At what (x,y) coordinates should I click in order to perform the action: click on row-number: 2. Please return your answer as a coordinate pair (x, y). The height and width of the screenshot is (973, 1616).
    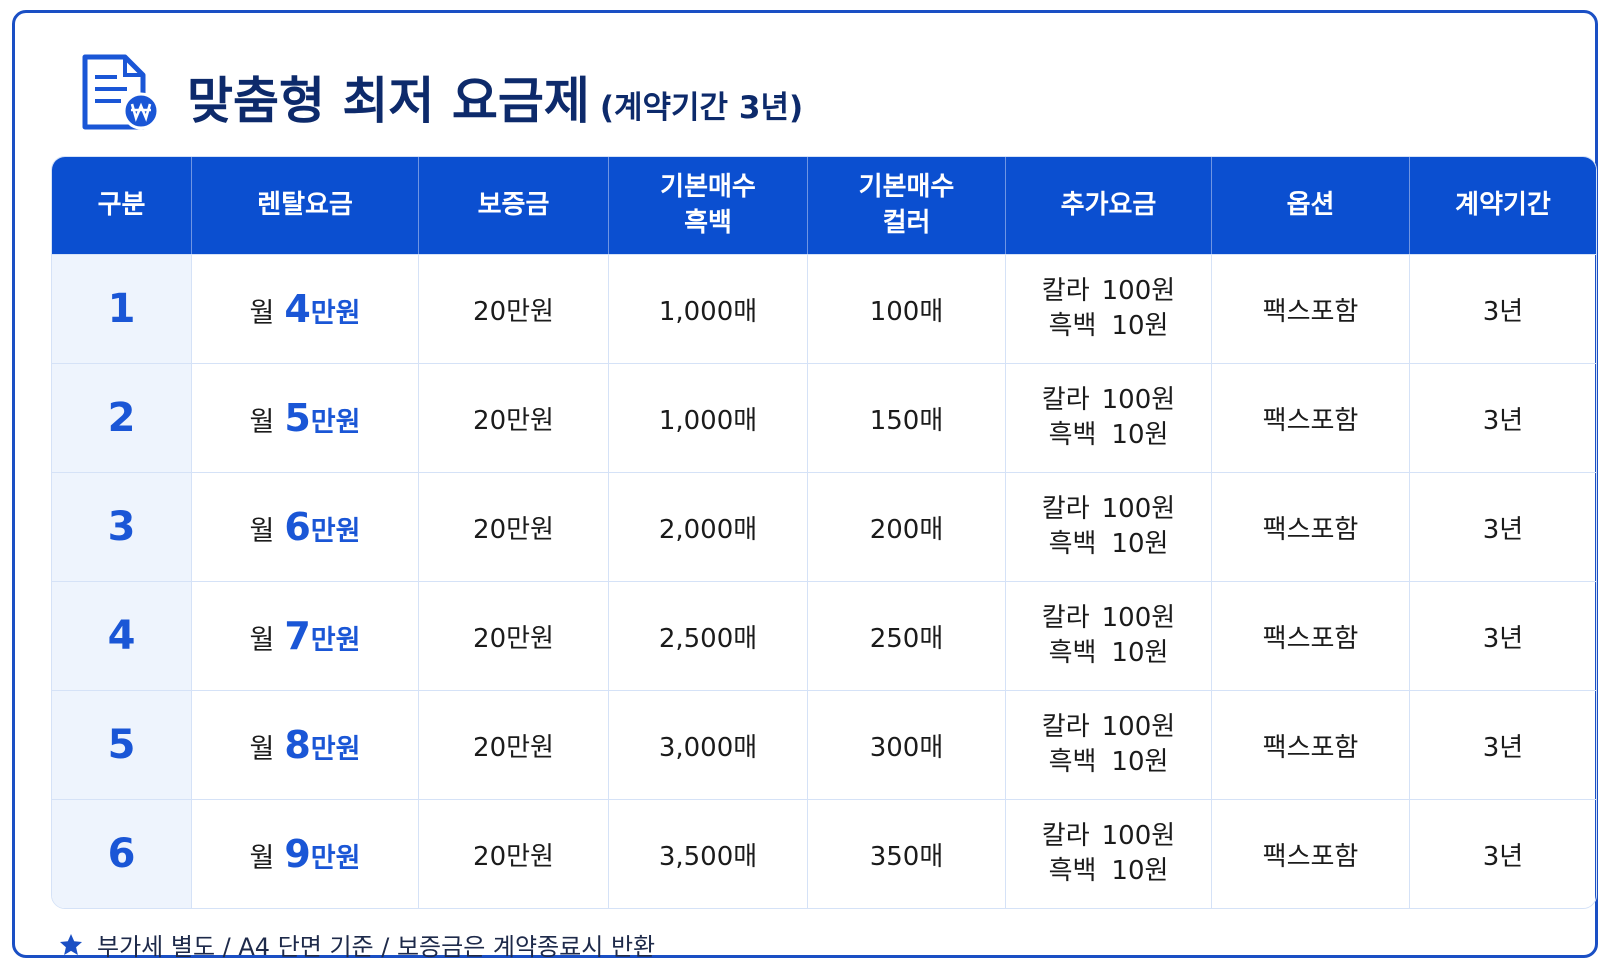
    Looking at the image, I should click on (122, 417).